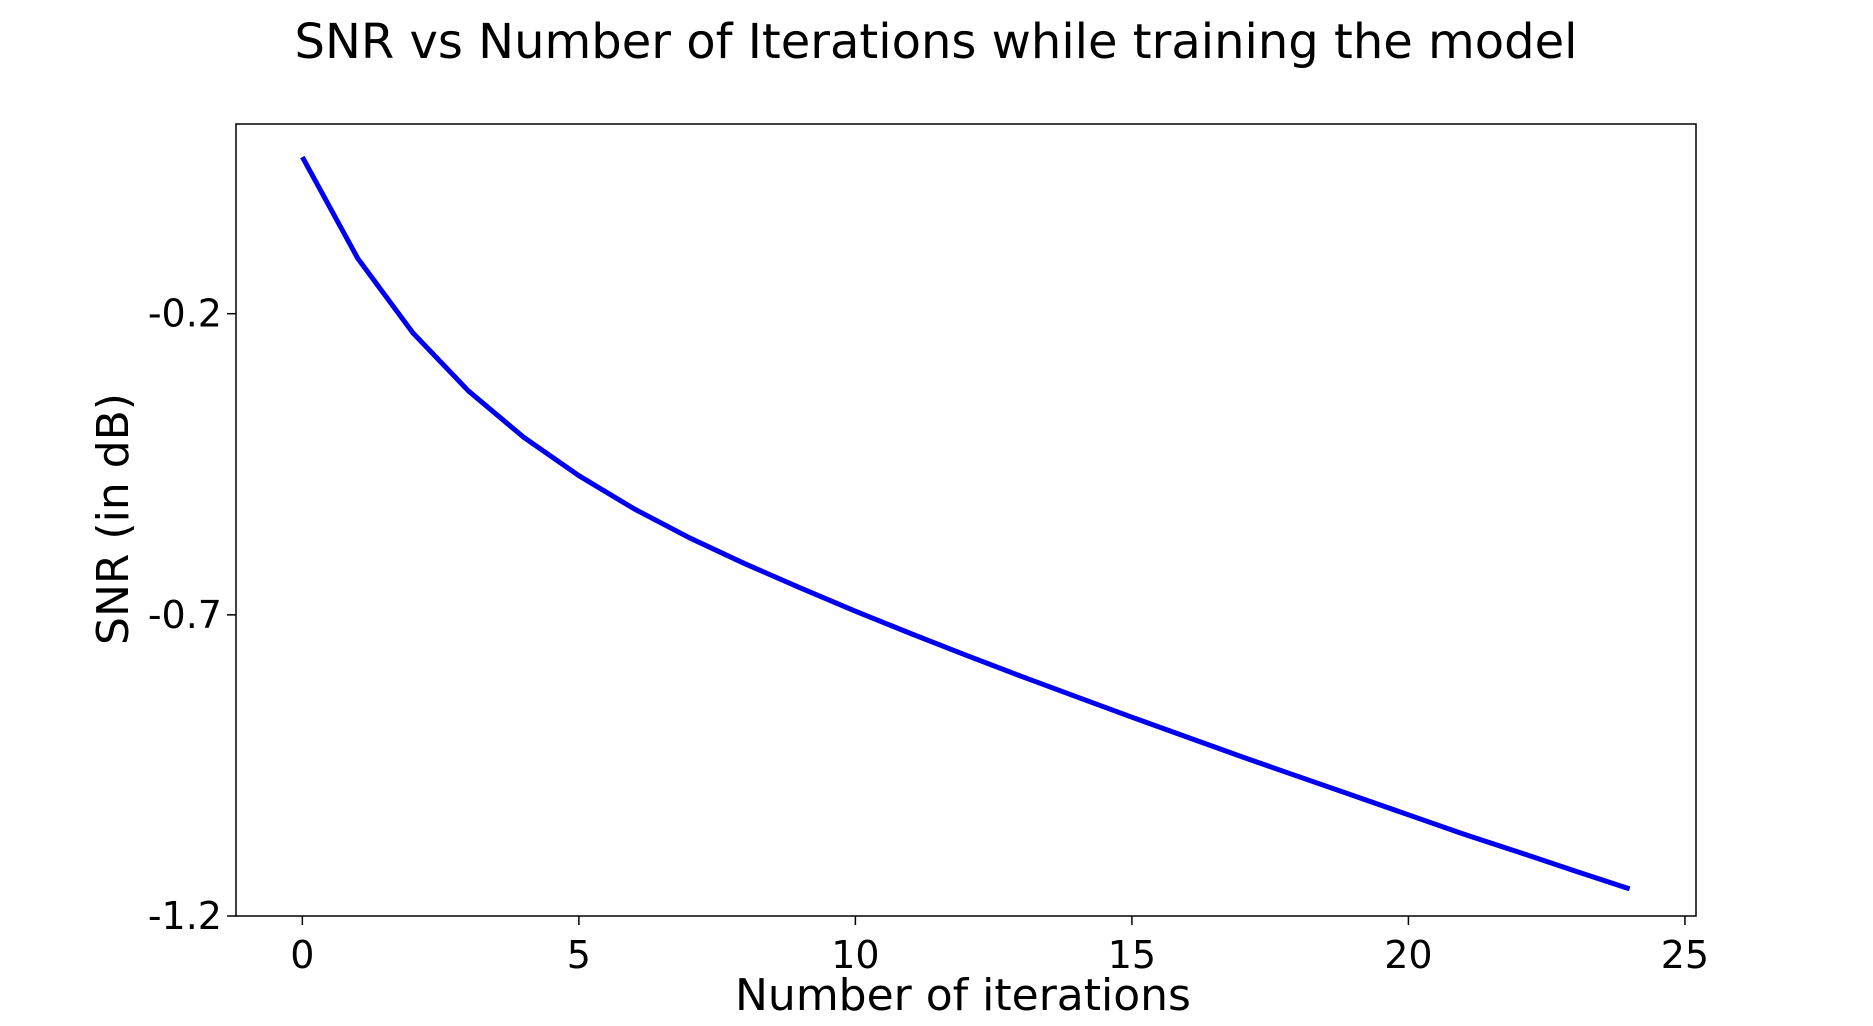  I want to click on y-tick-label: -1.2, so click(185, 916).